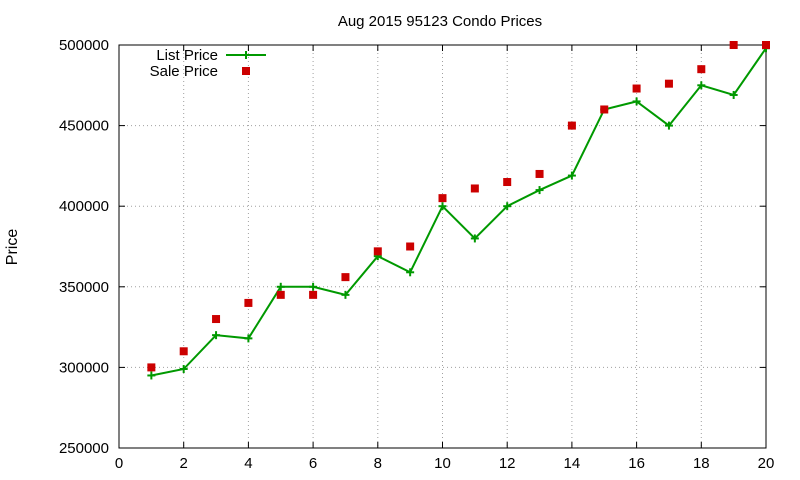  Describe the element at coordinates (84, 45) in the screenshot. I see `y-tick-label: 500000` at that location.